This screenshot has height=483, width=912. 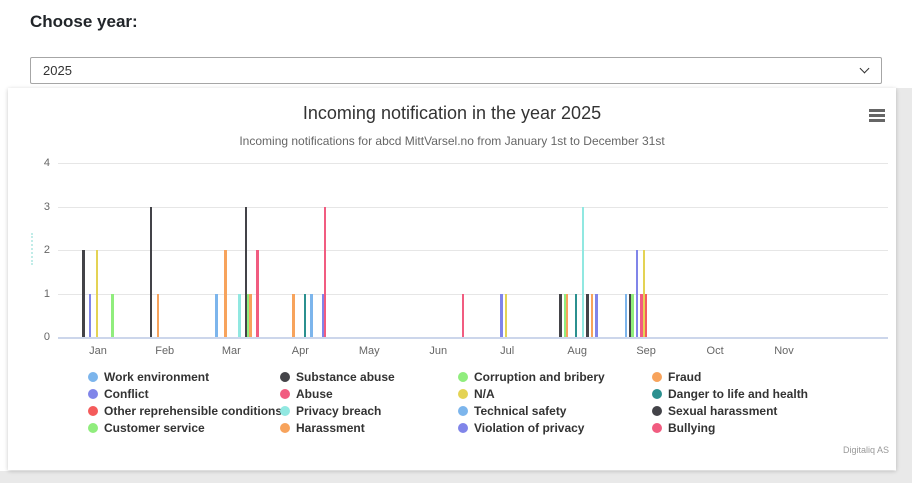 What do you see at coordinates (685, 377) in the screenshot?
I see `legend-item-label: Fraud` at bounding box center [685, 377].